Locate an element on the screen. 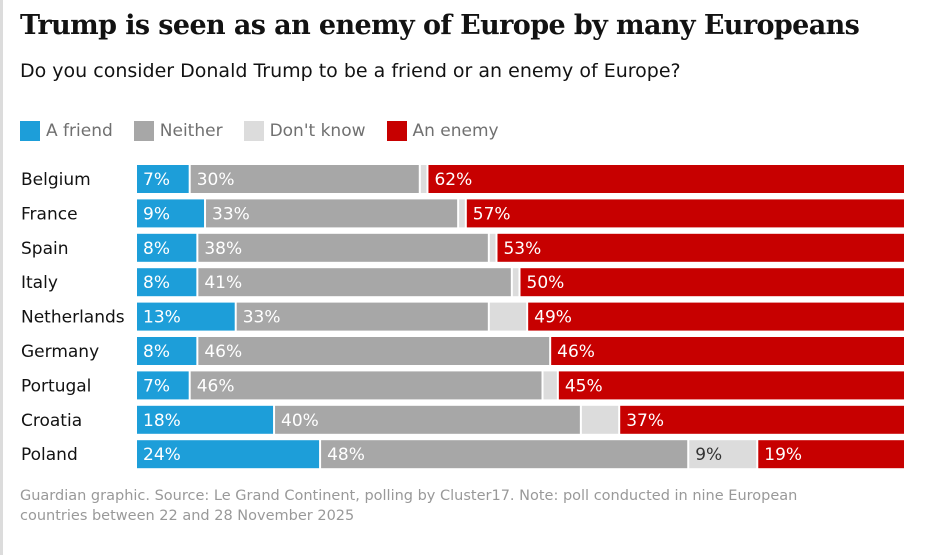 The width and height of the screenshot is (936, 555). data-label-spain-friend: 8% is located at coordinates (156, 249).